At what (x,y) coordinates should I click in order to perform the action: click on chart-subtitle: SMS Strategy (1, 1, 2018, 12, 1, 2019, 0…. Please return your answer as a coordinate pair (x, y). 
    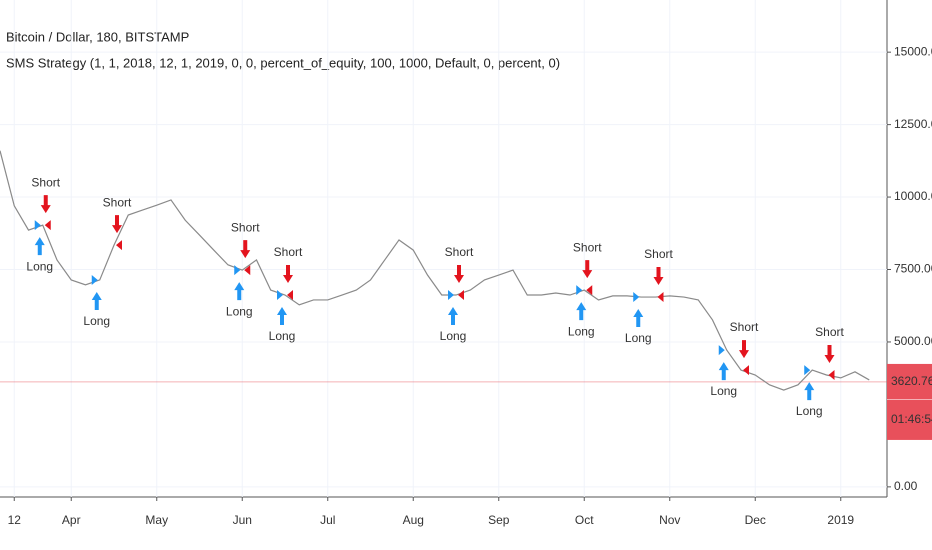
    Looking at the image, I should click on (283, 62).